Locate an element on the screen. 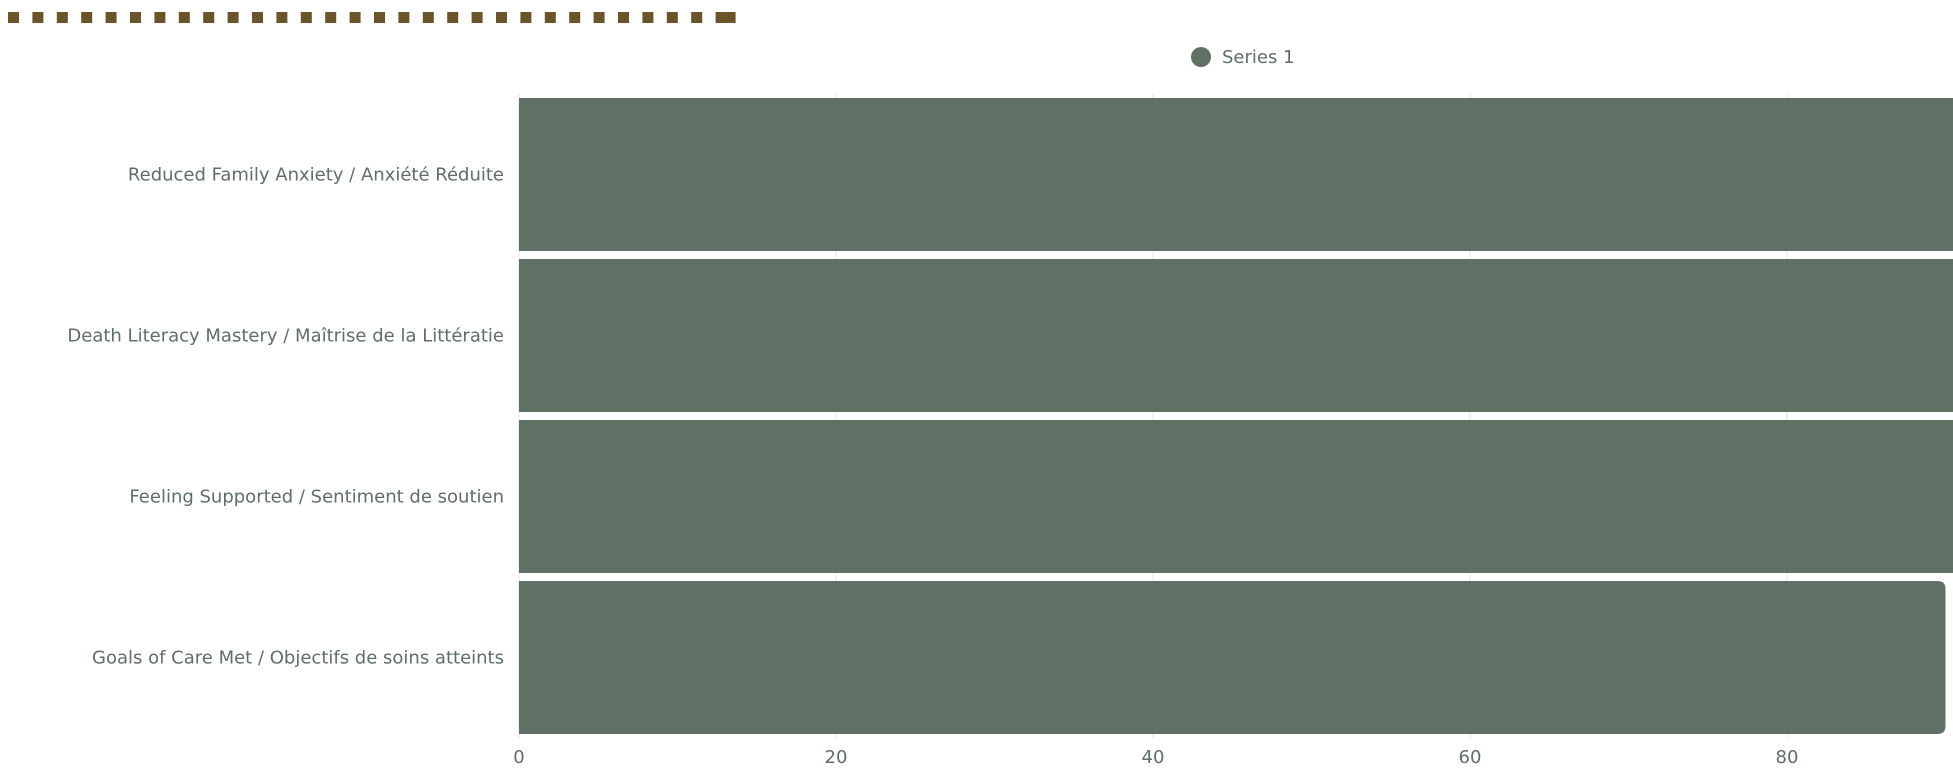 The height and width of the screenshot is (771, 1953). legend-swatch is located at coordinates (1201, 57).